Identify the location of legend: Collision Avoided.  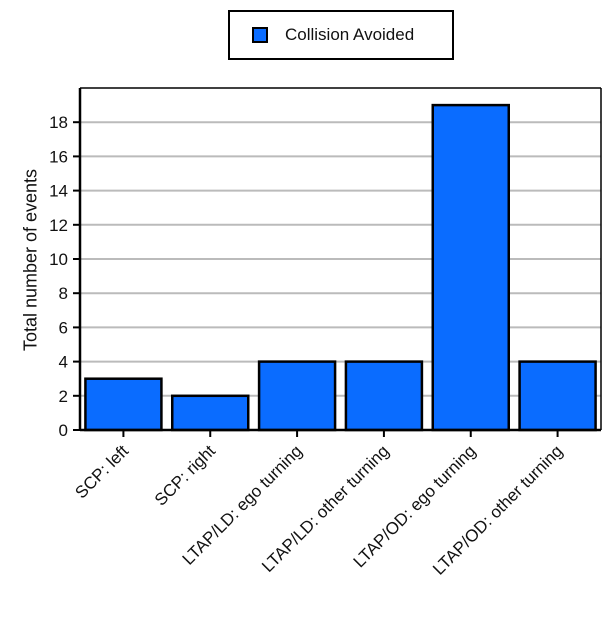
(341, 35).